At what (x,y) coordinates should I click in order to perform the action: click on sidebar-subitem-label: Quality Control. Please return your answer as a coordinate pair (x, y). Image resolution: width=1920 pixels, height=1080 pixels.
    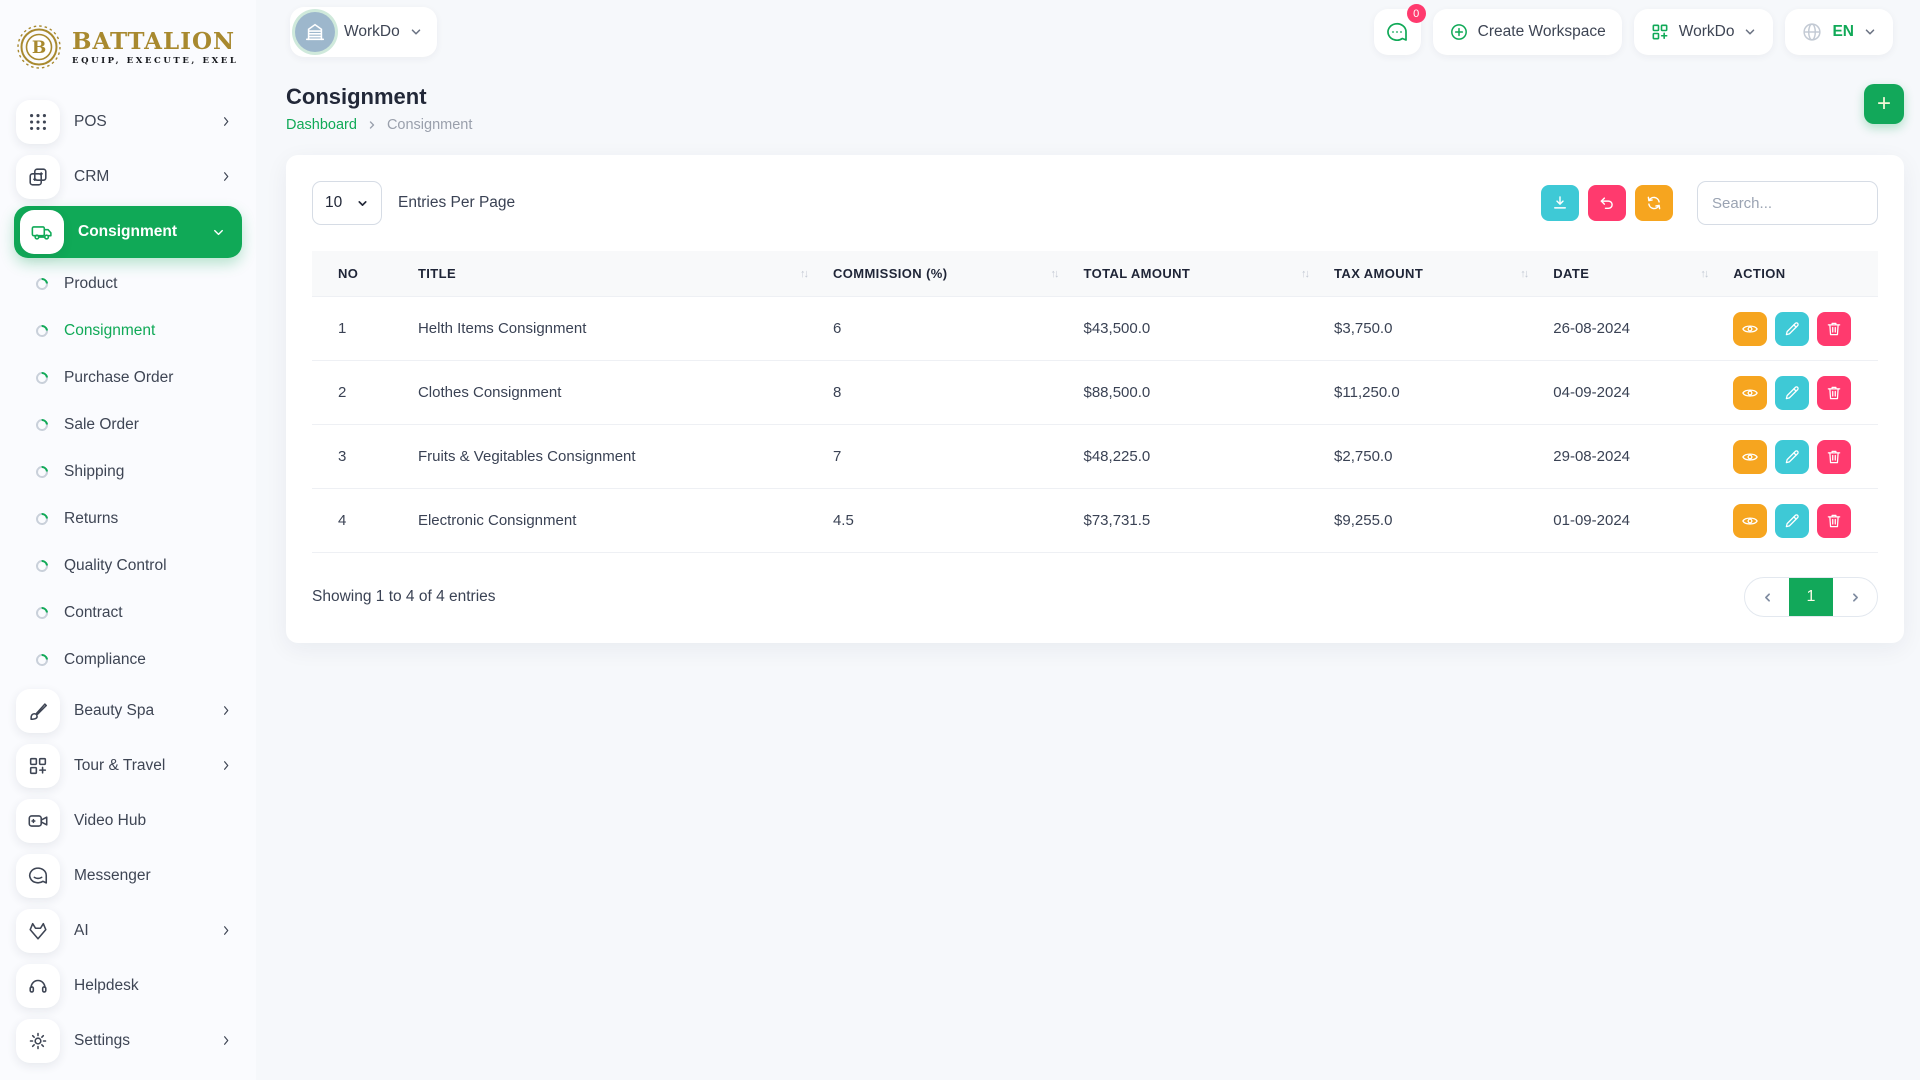
    Looking at the image, I should click on (115, 565).